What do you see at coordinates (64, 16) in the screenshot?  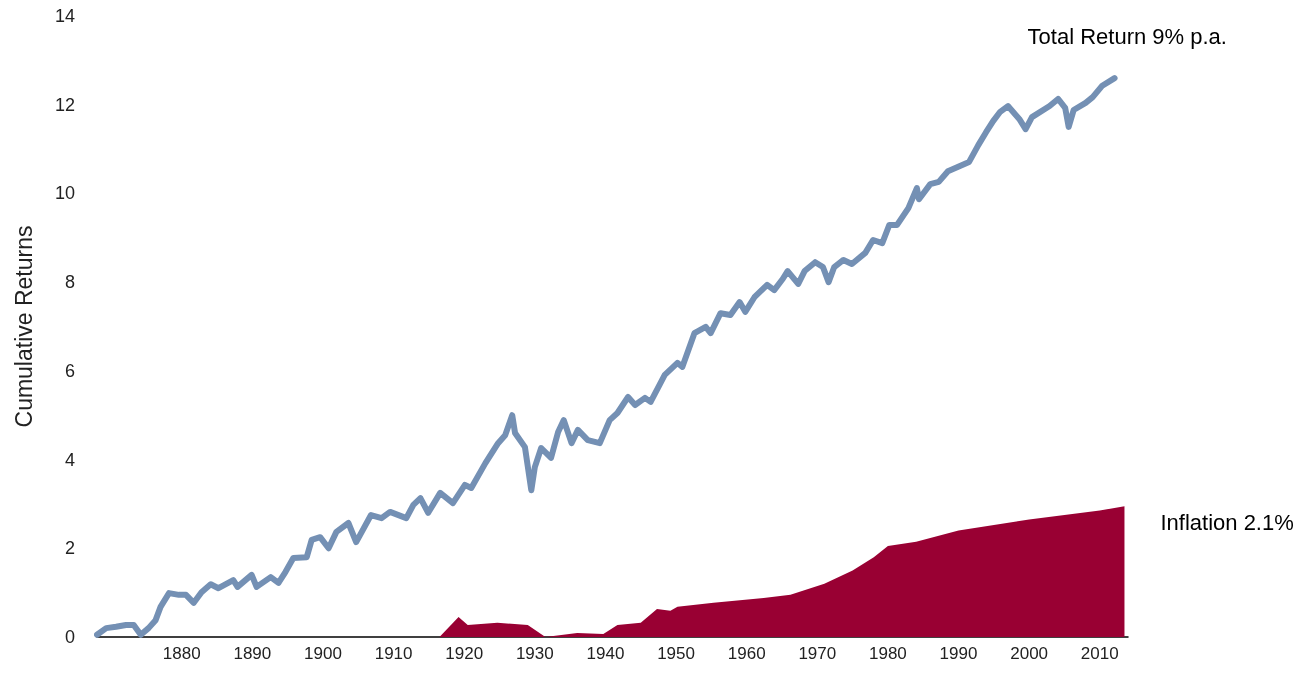 I see `y-tick-label: 14` at bounding box center [64, 16].